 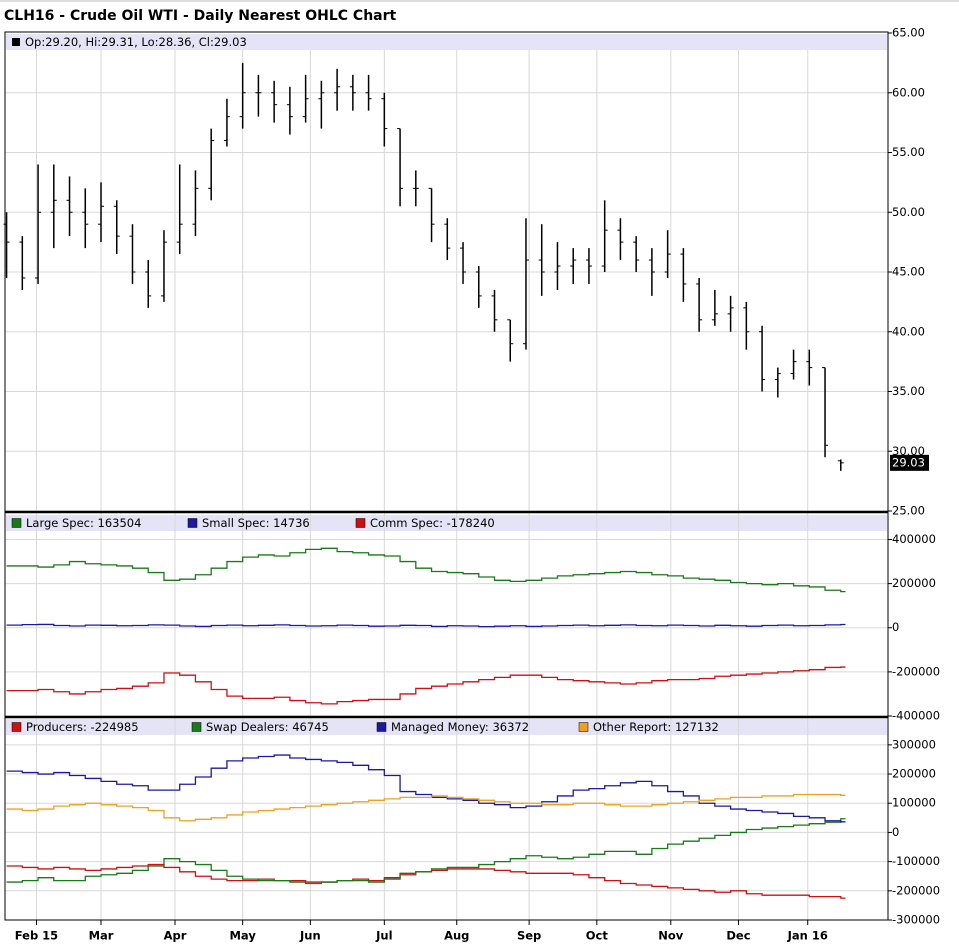 What do you see at coordinates (671, 936) in the screenshot?
I see `x-tick-label: Nov` at bounding box center [671, 936].